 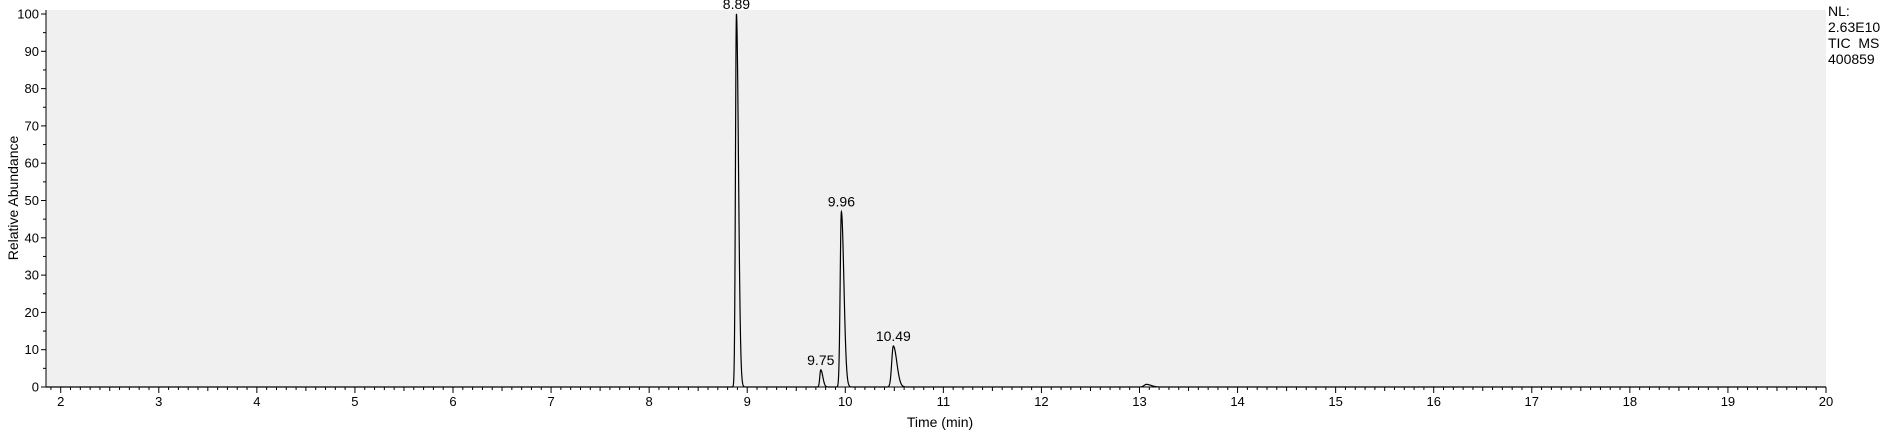 I want to click on x-tick-label-9: 11, so click(x=944, y=401).